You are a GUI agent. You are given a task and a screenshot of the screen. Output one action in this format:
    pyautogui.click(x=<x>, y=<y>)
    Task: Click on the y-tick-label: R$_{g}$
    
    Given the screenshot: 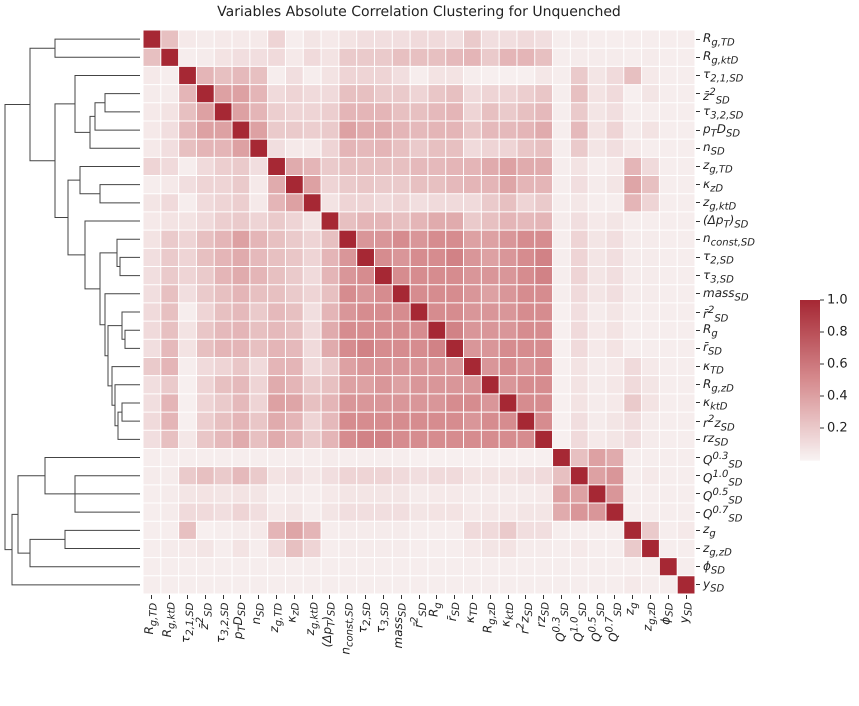 What is the action you would take?
    pyautogui.click(x=710, y=331)
    